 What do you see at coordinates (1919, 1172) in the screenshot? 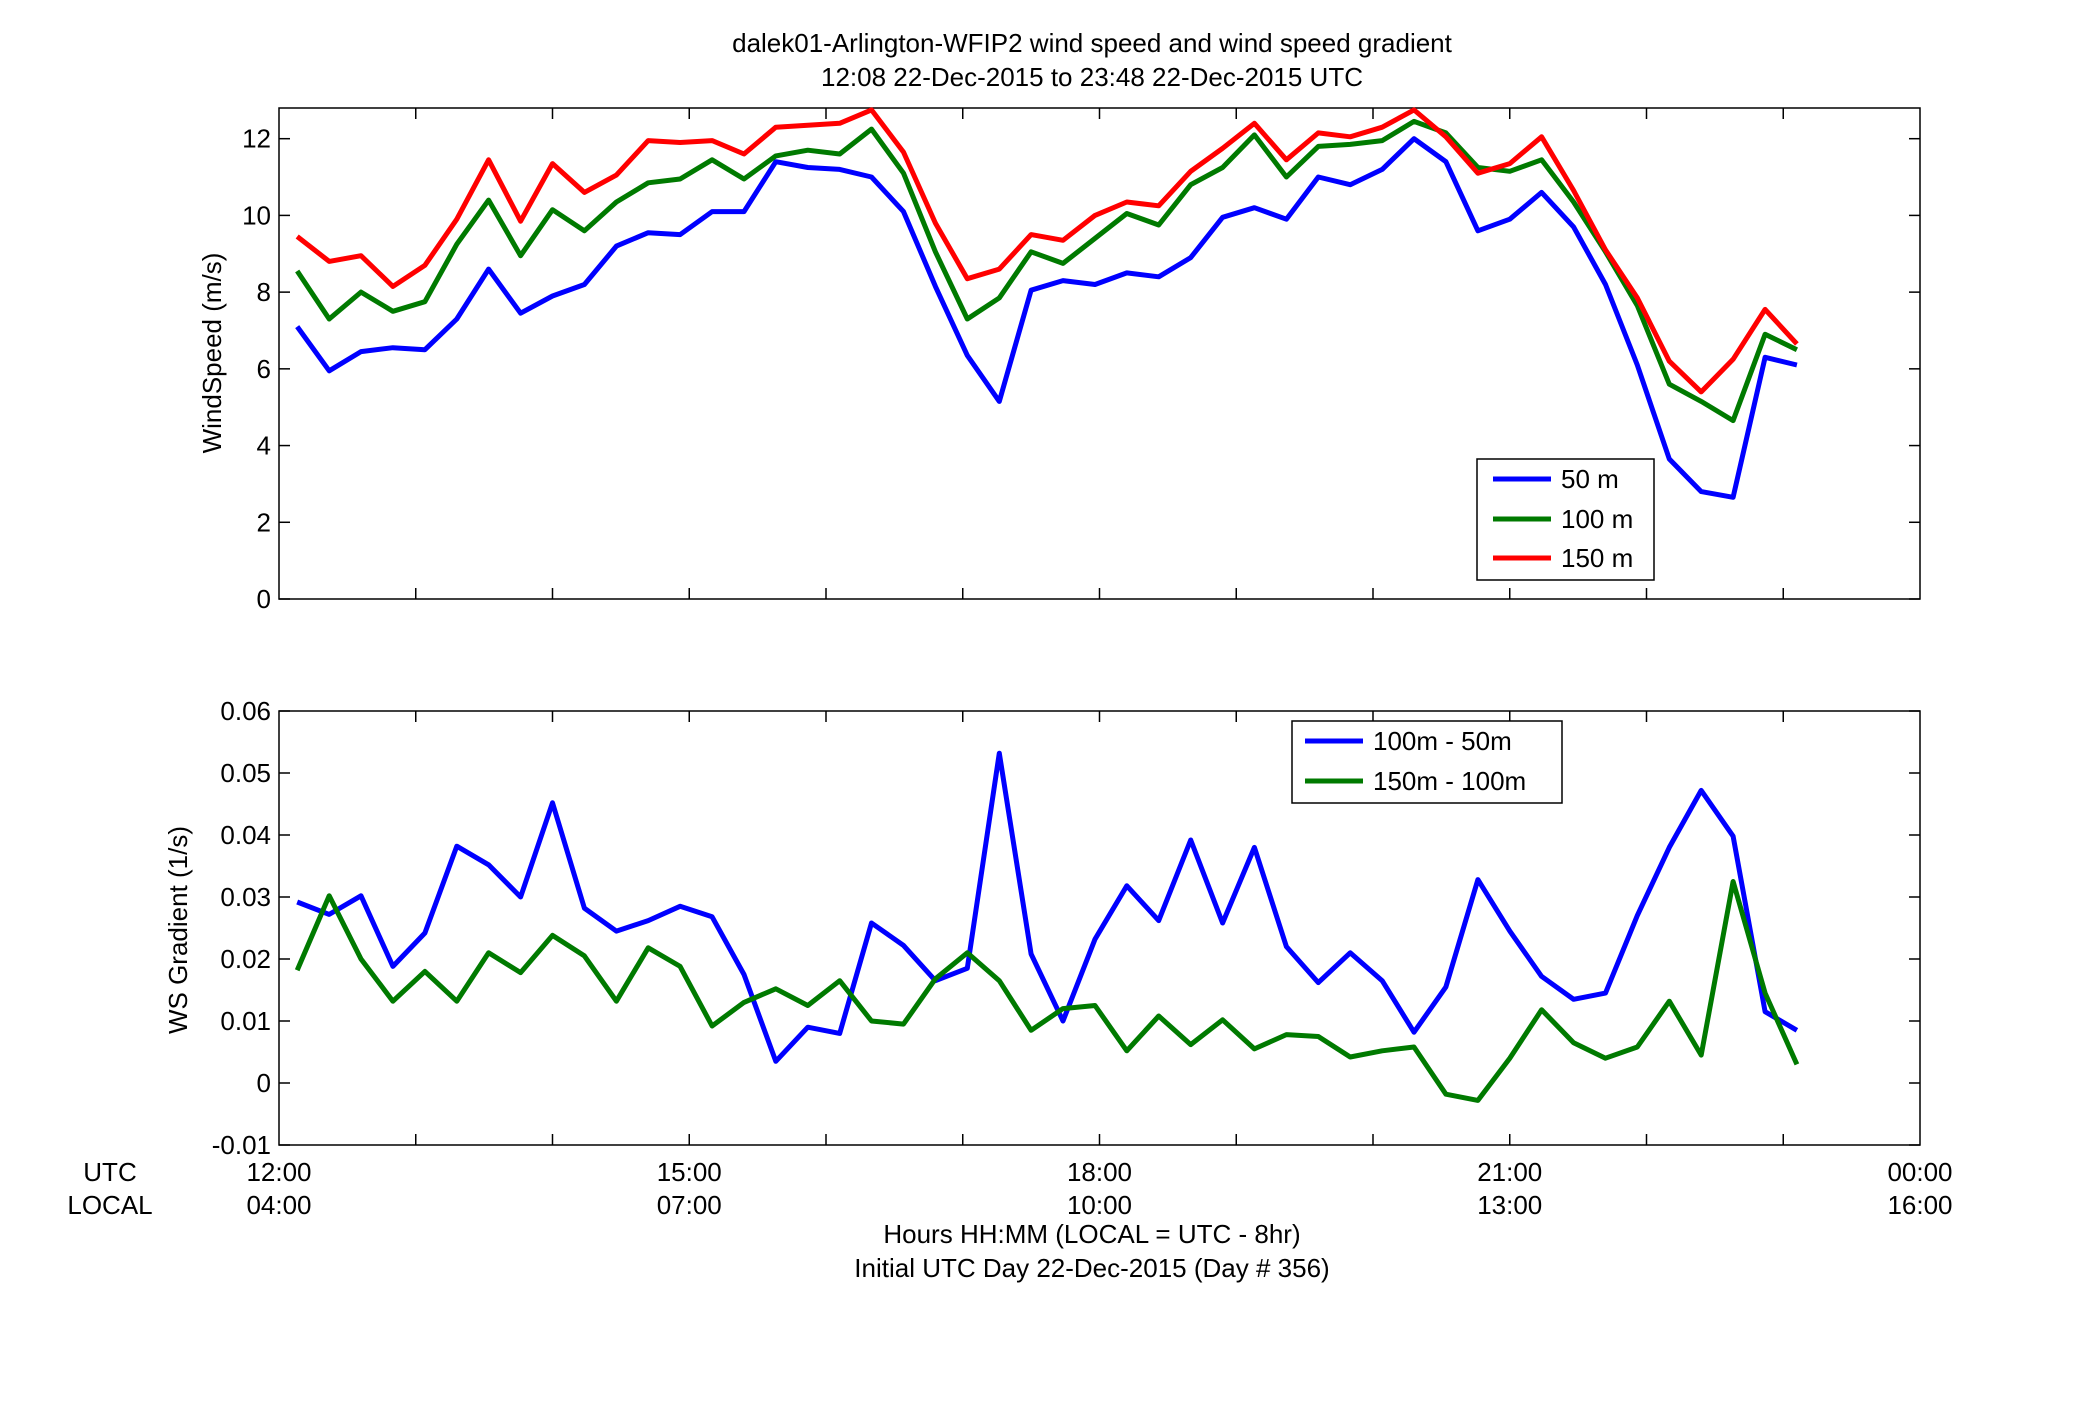
I see `x-tick-label-utc: 00:00` at bounding box center [1919, 1172].